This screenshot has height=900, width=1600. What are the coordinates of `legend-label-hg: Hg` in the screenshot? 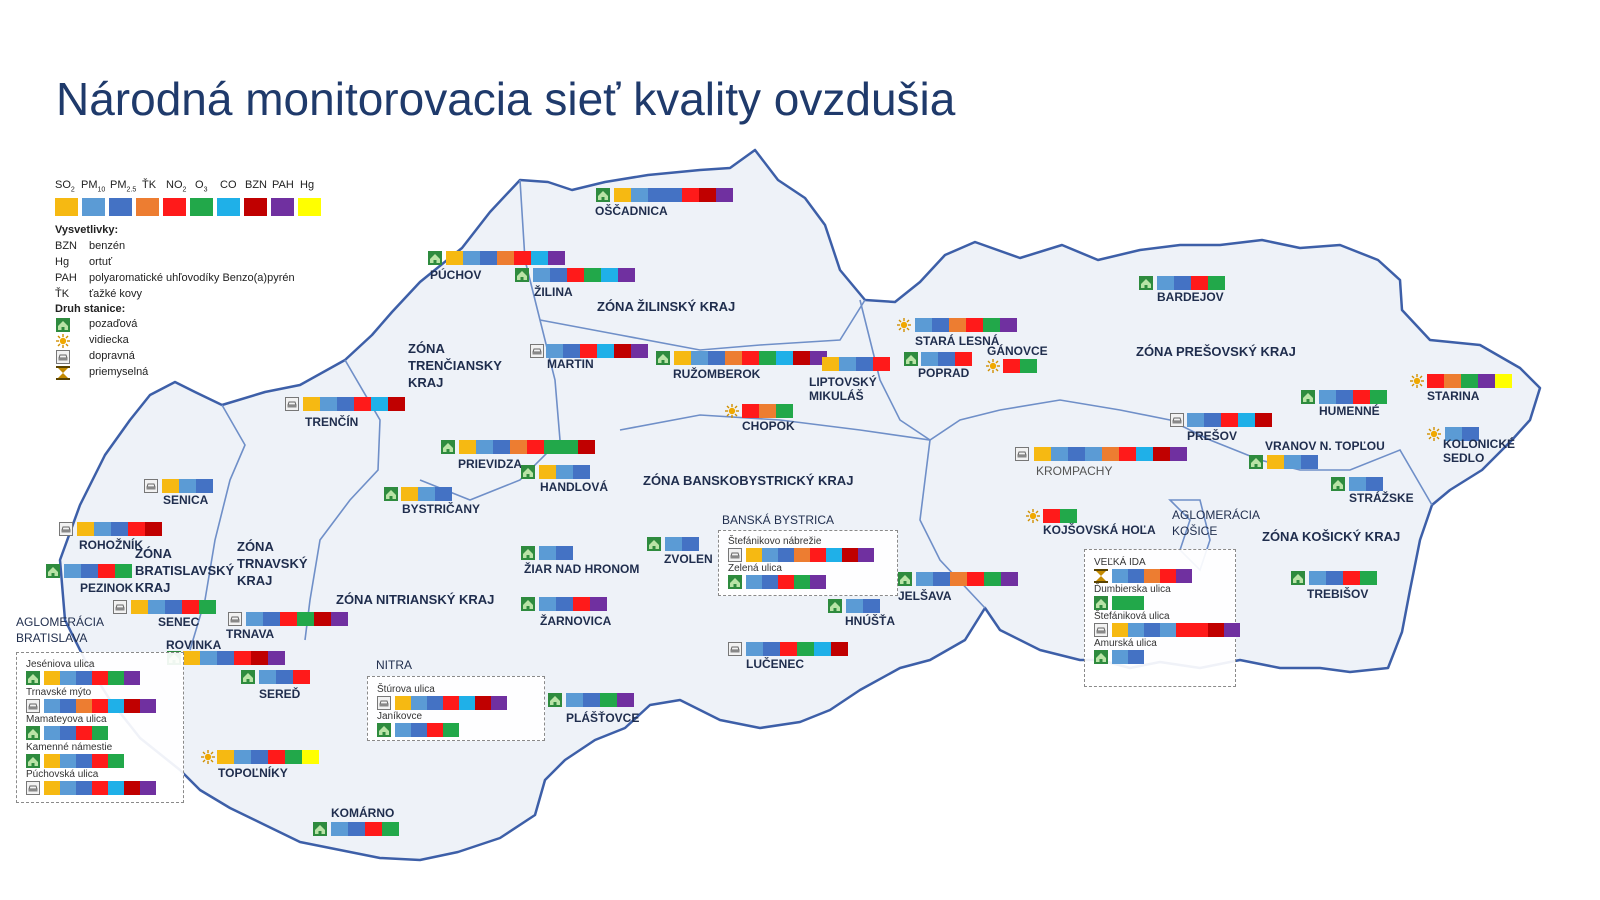 It's located at (307, 185).